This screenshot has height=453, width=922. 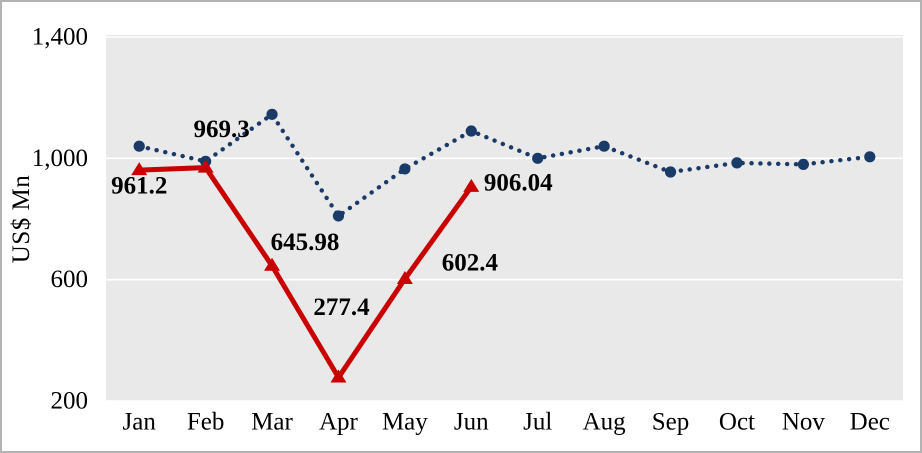 What do you see at coordinates (206, 422) in the screenshot?
I see `x-tick-label: Feb` at bounding box center [206, 422].